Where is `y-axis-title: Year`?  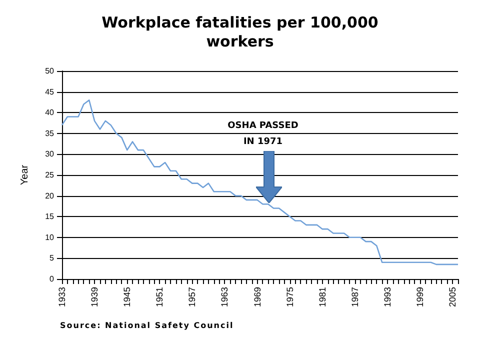 y-axis-title: Year is located at coordinates (25, 175).